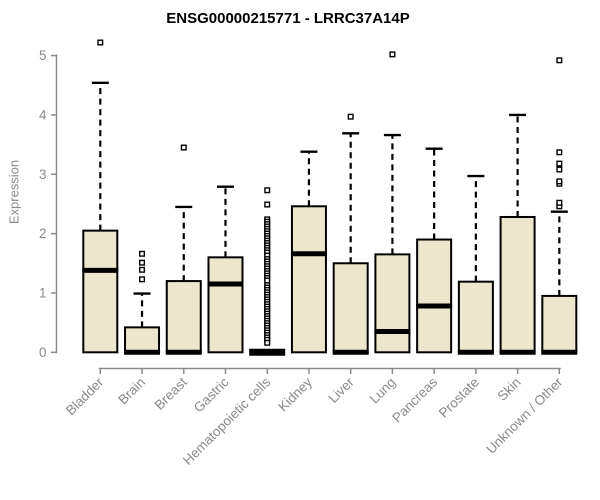 The width and height of the screenshot is (600, 500). What do you see at coordinates (383, 391) in the screenshot?
I see `x-tick-label-lung: Lung` at bounding box center [383, 391].